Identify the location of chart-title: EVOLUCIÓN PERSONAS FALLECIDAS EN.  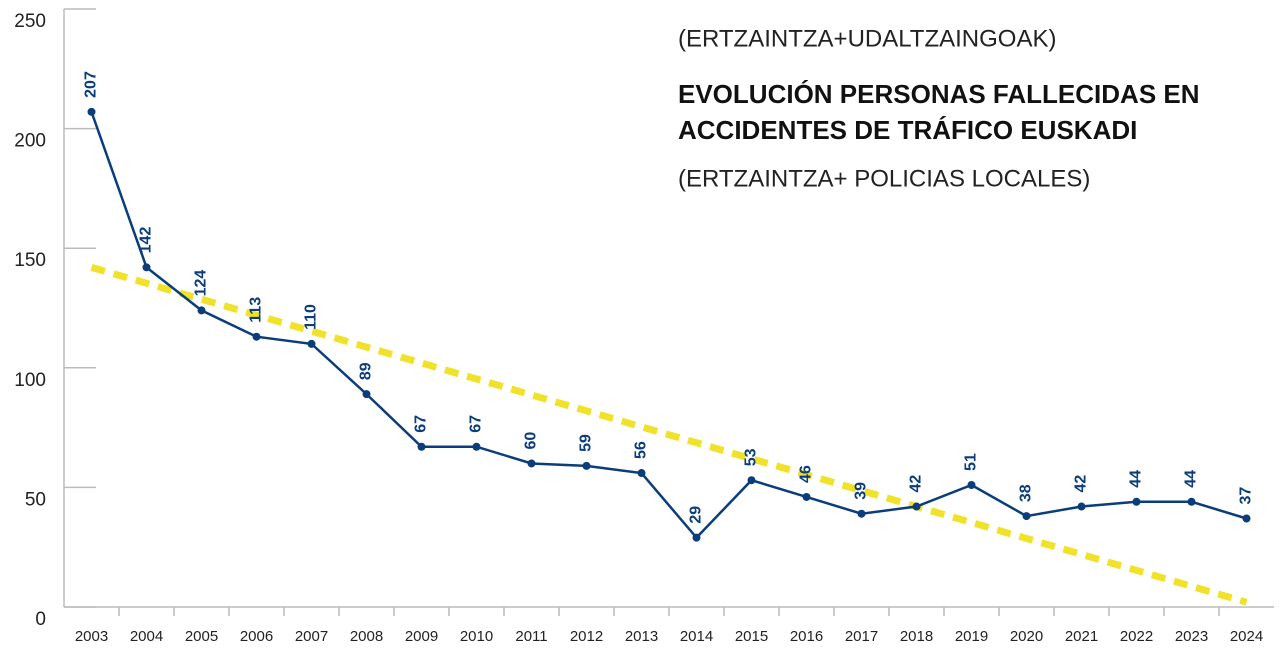
(939, 94).